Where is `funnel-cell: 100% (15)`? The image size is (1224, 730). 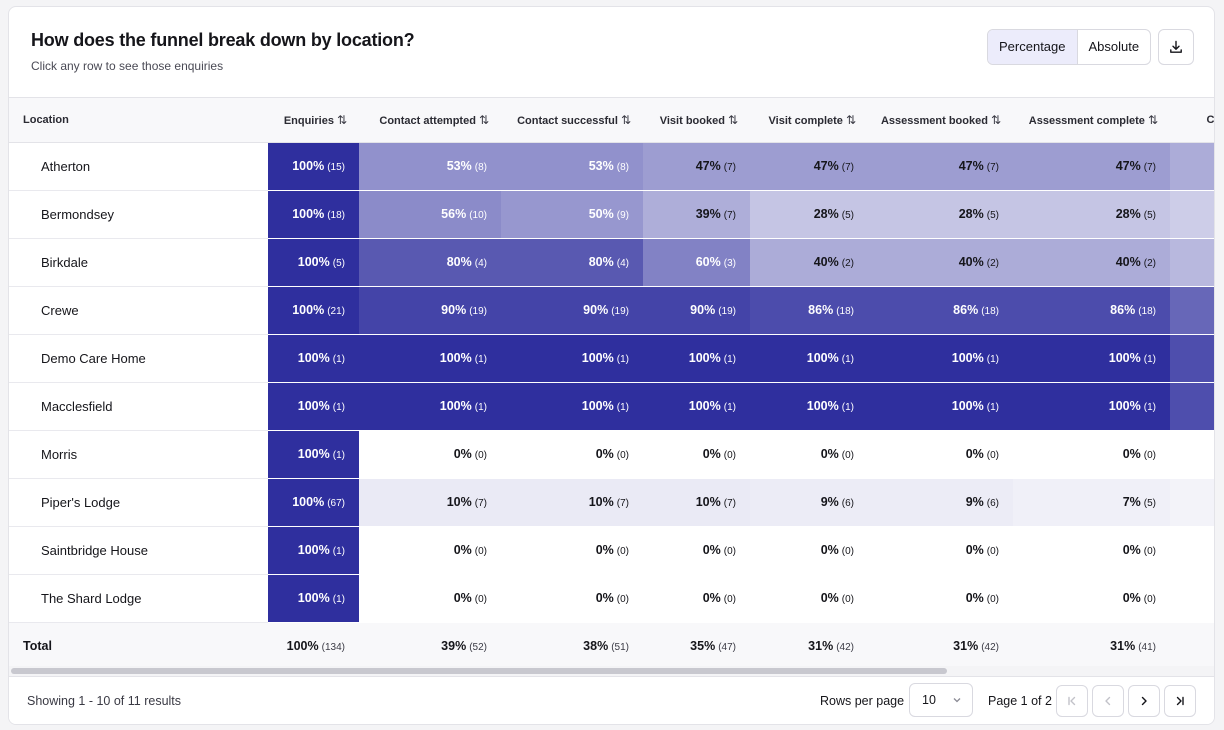 funnel-cell: 100% (15) is located at coordinates (313, 166).